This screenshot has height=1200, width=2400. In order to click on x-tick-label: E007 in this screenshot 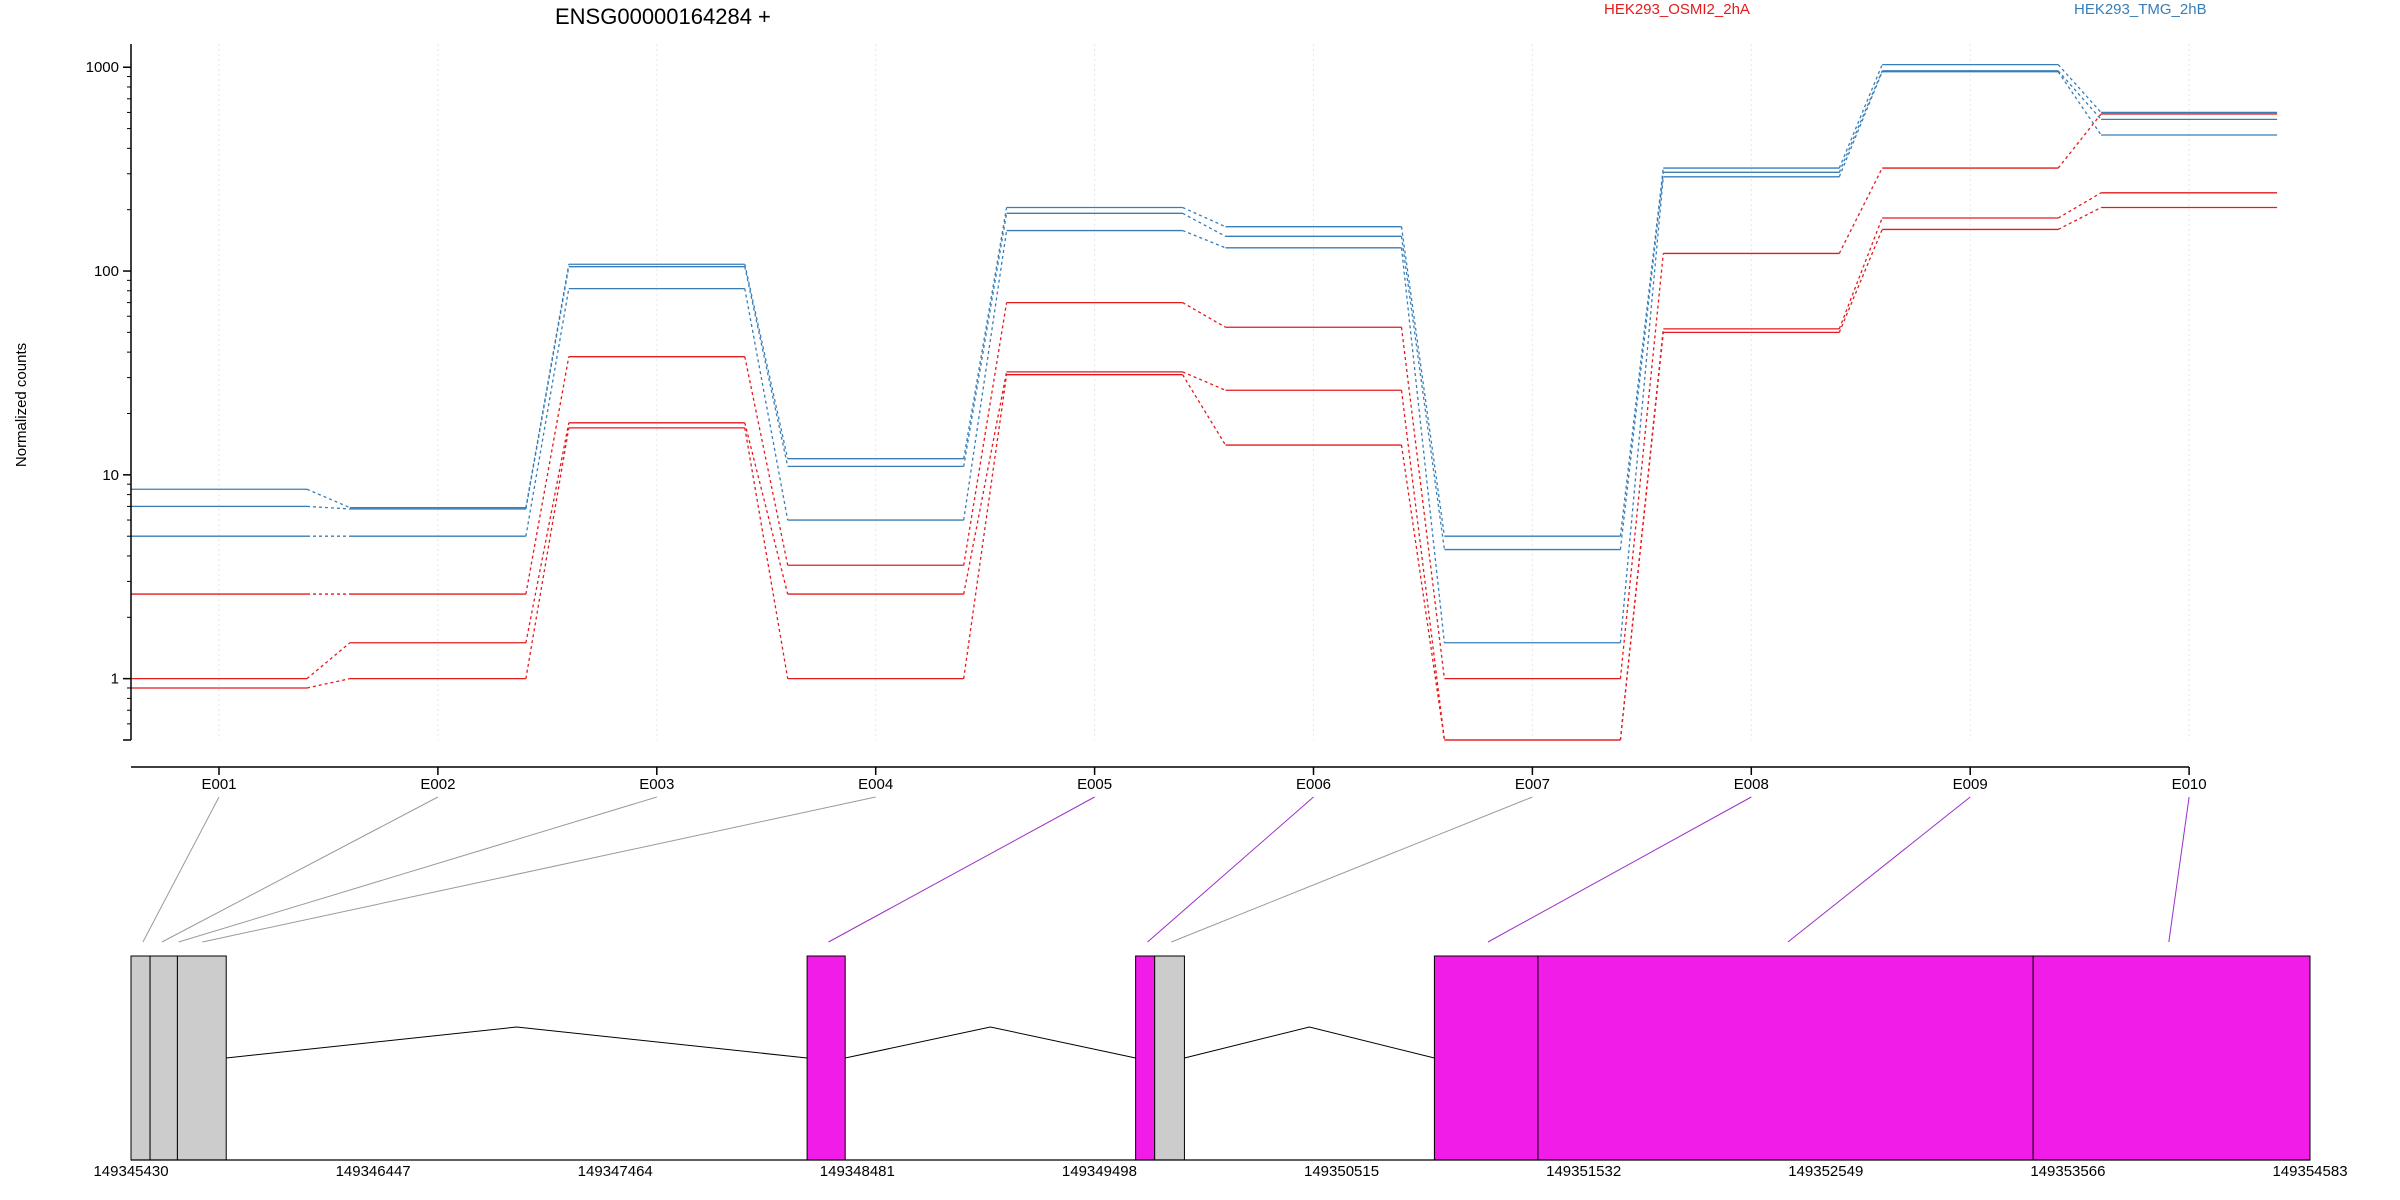, I will do `click(1532, 784)`.